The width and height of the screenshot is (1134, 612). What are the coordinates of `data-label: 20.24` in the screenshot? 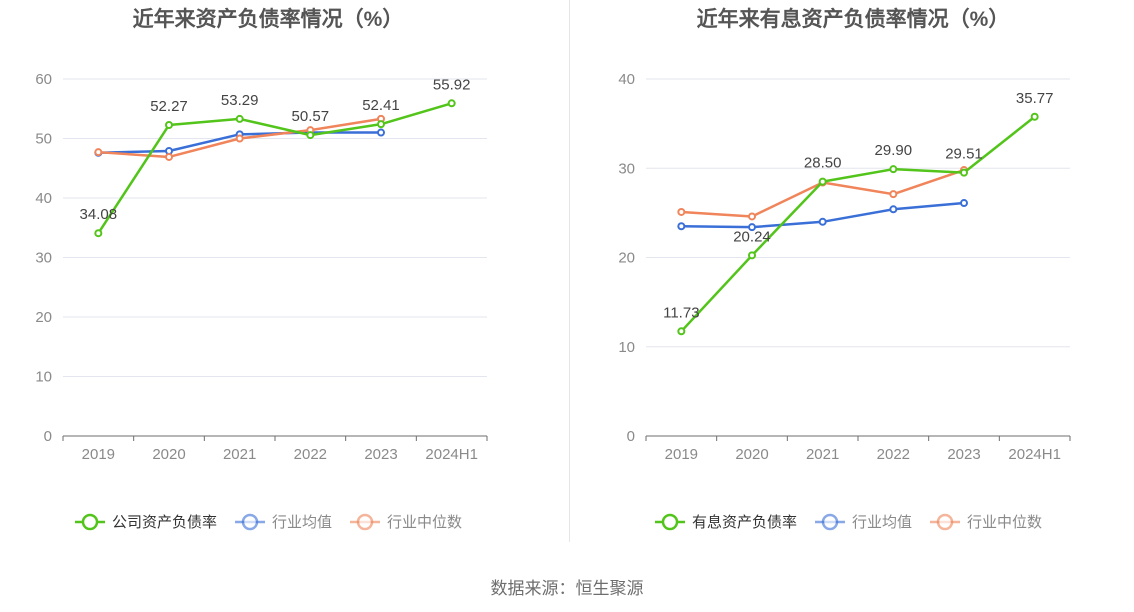 It's located at (752, 236).